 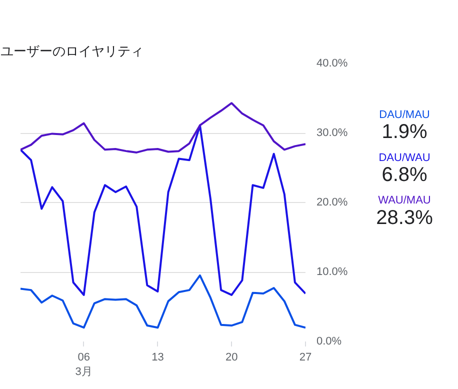 I want to click on x-tick-label: 13, so click(x=158, y=358).